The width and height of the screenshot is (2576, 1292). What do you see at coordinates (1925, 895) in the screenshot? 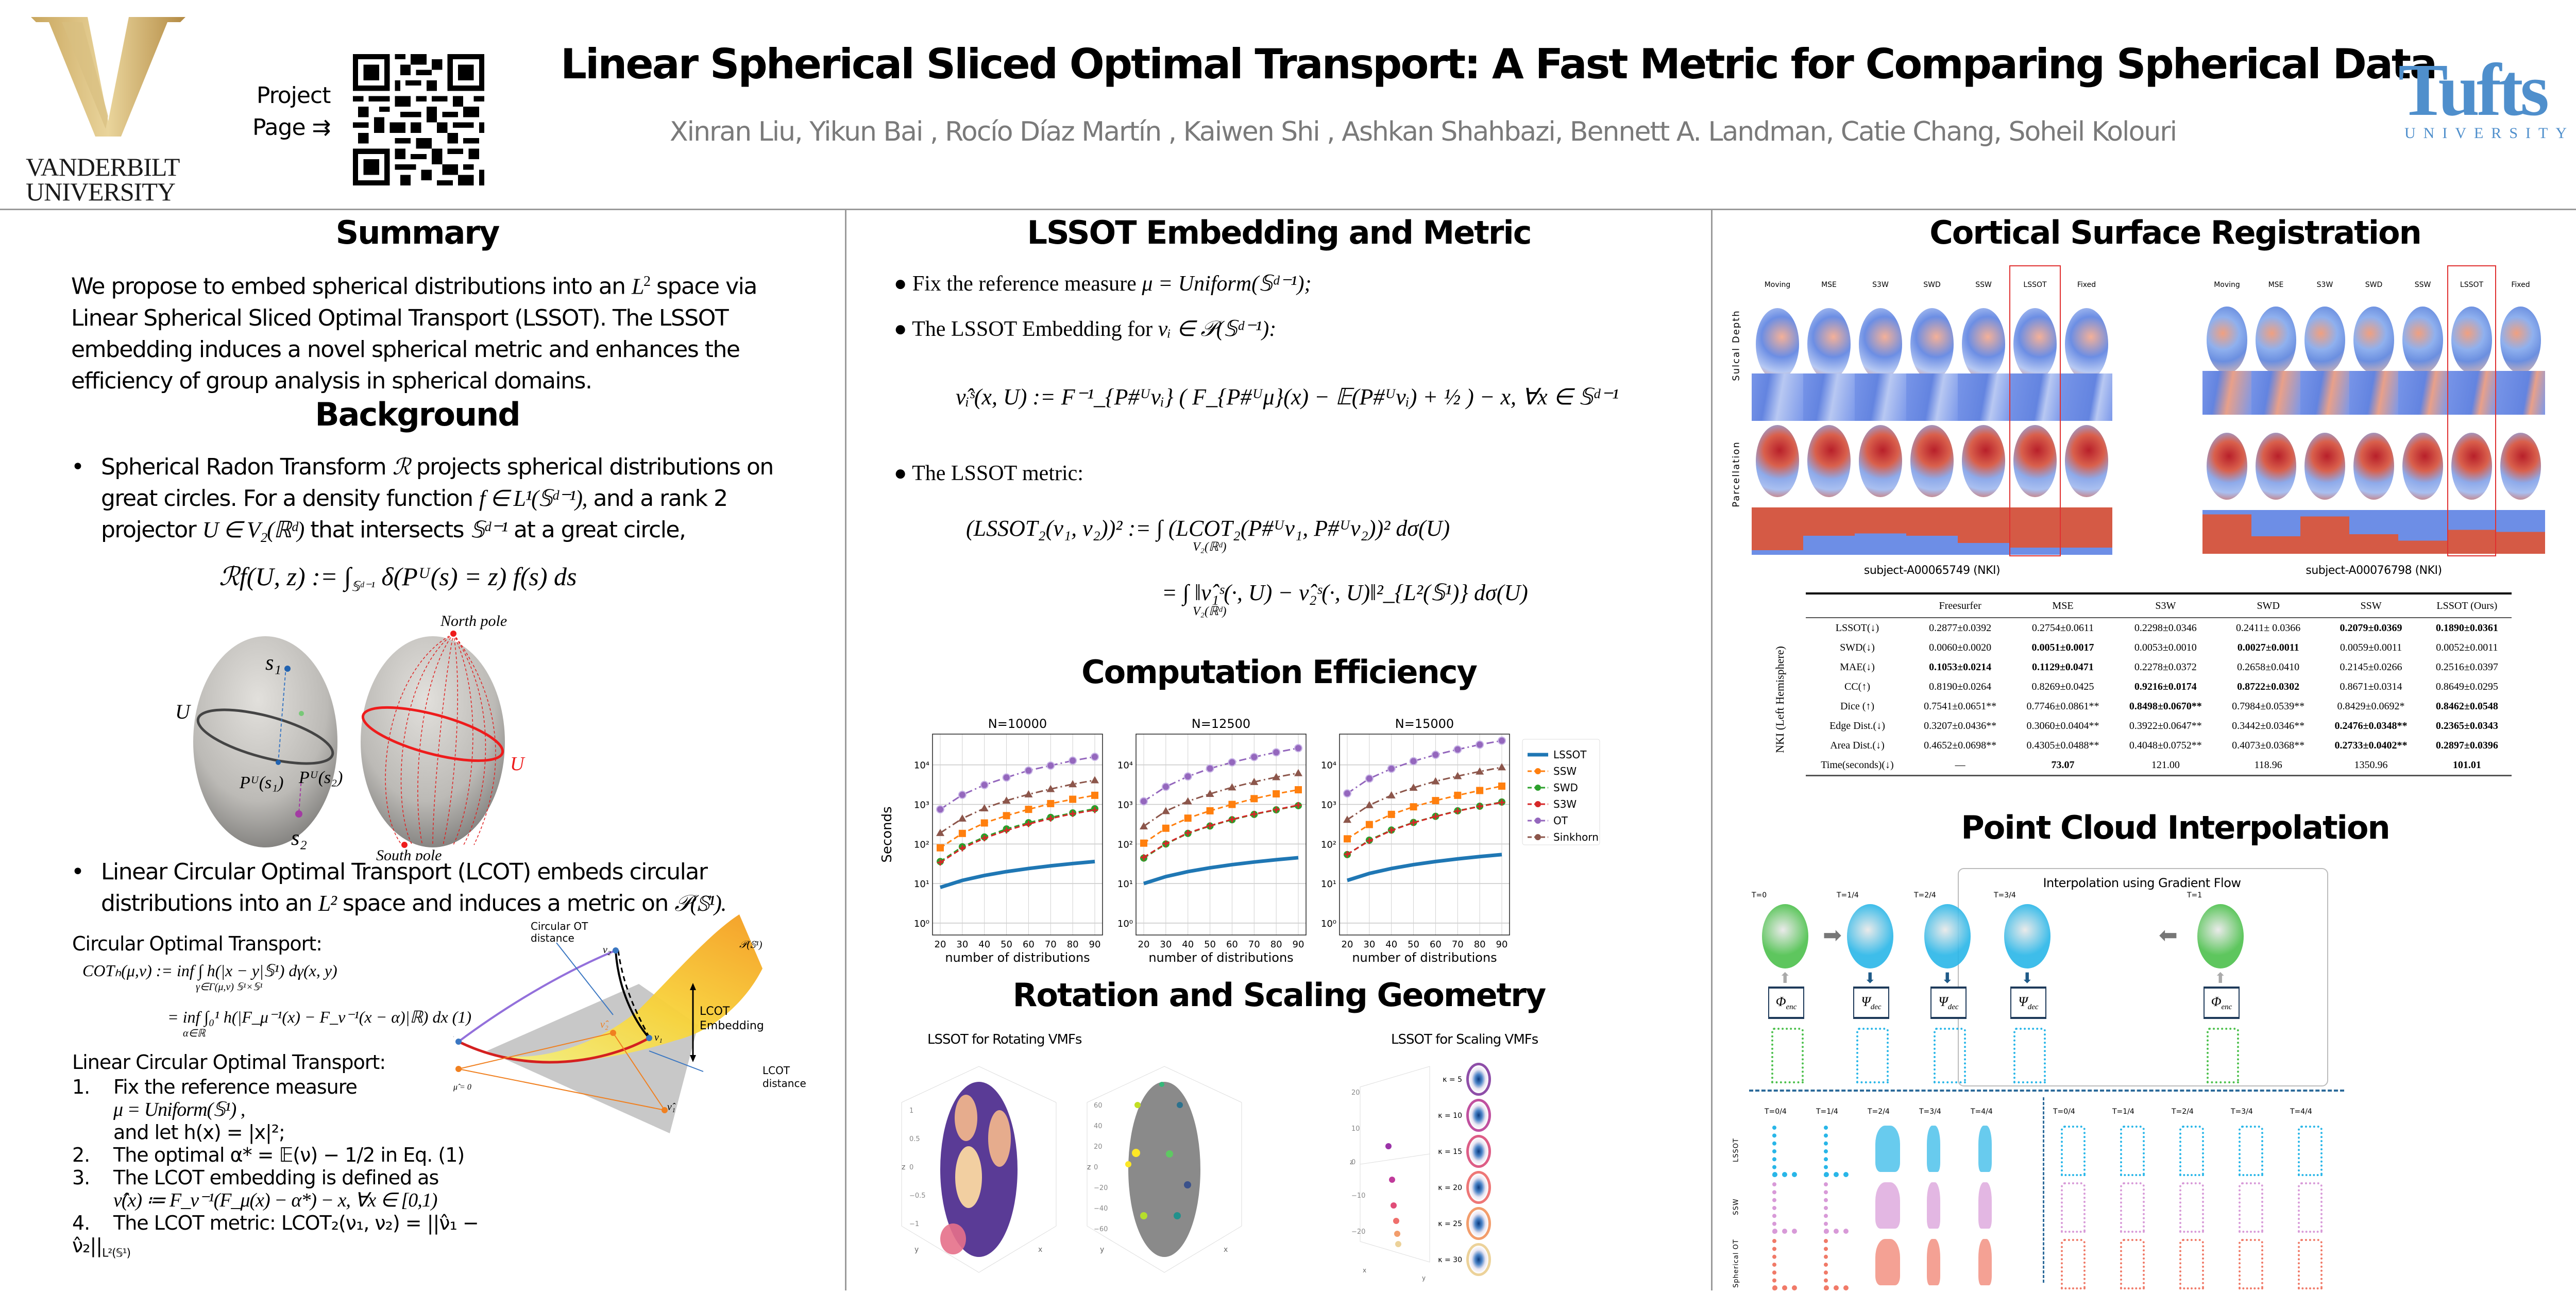
I see `time-label: T=2/4` at bounding box center [1925, 895].